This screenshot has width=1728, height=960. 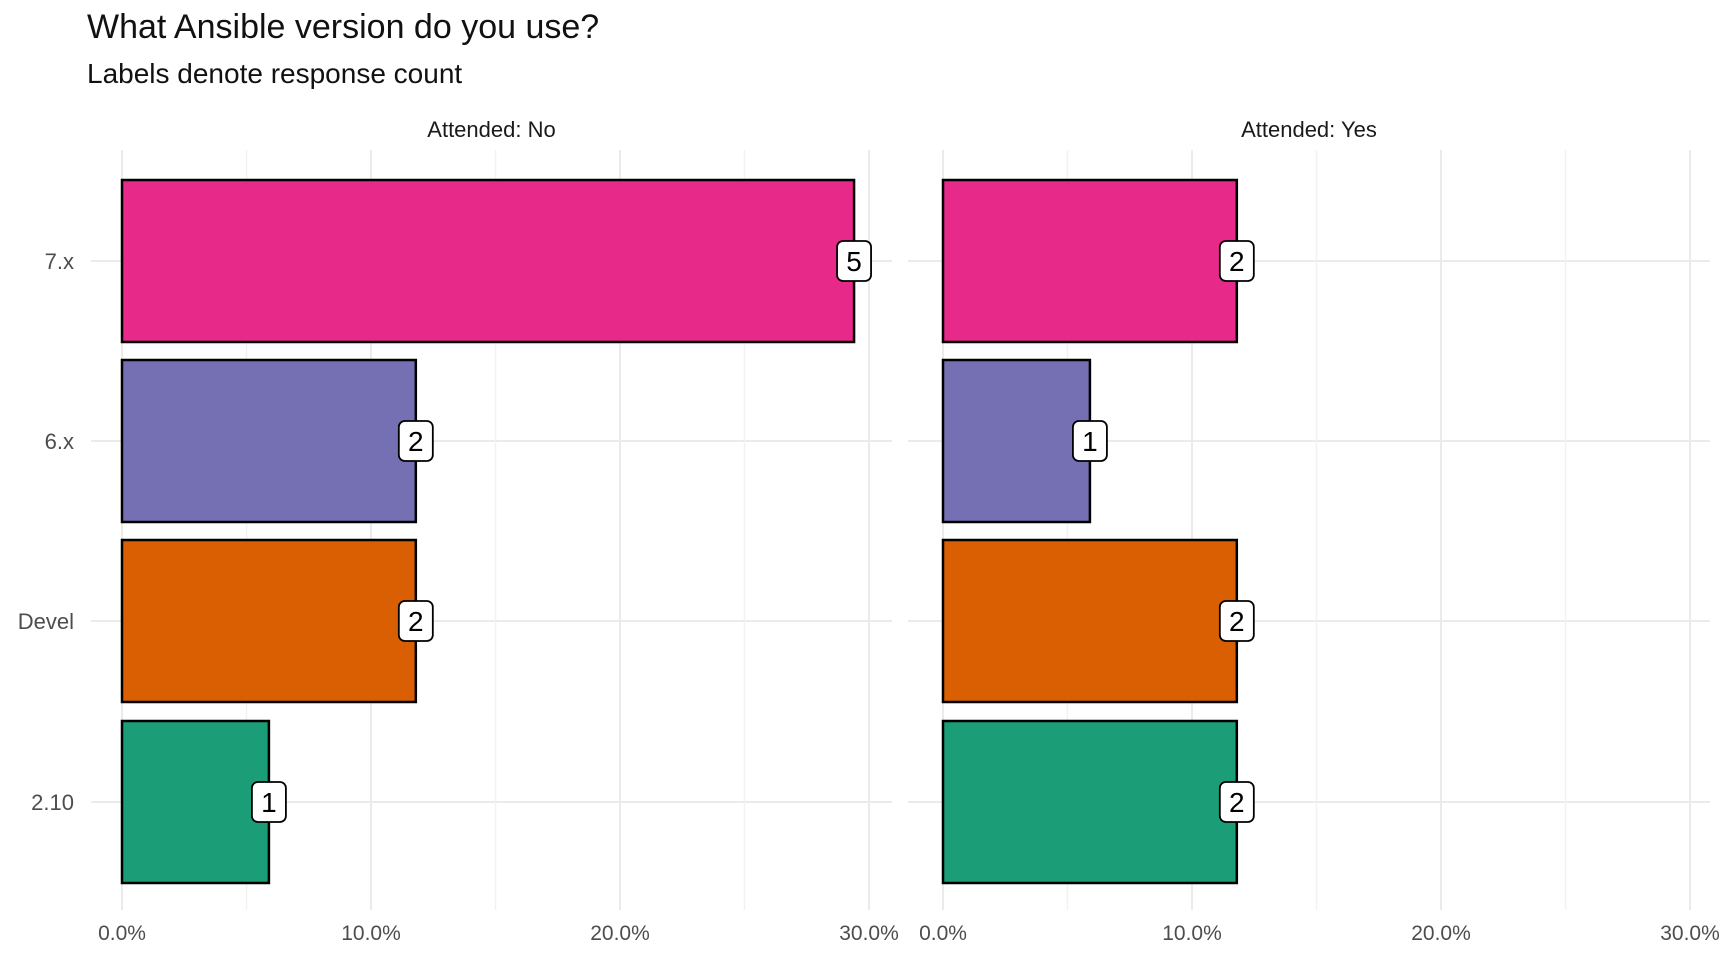 What do you see at coordinates (59, 441) in the screenshot?
I see `y-tick-label: 6.x` at bounding box center [59, 441].